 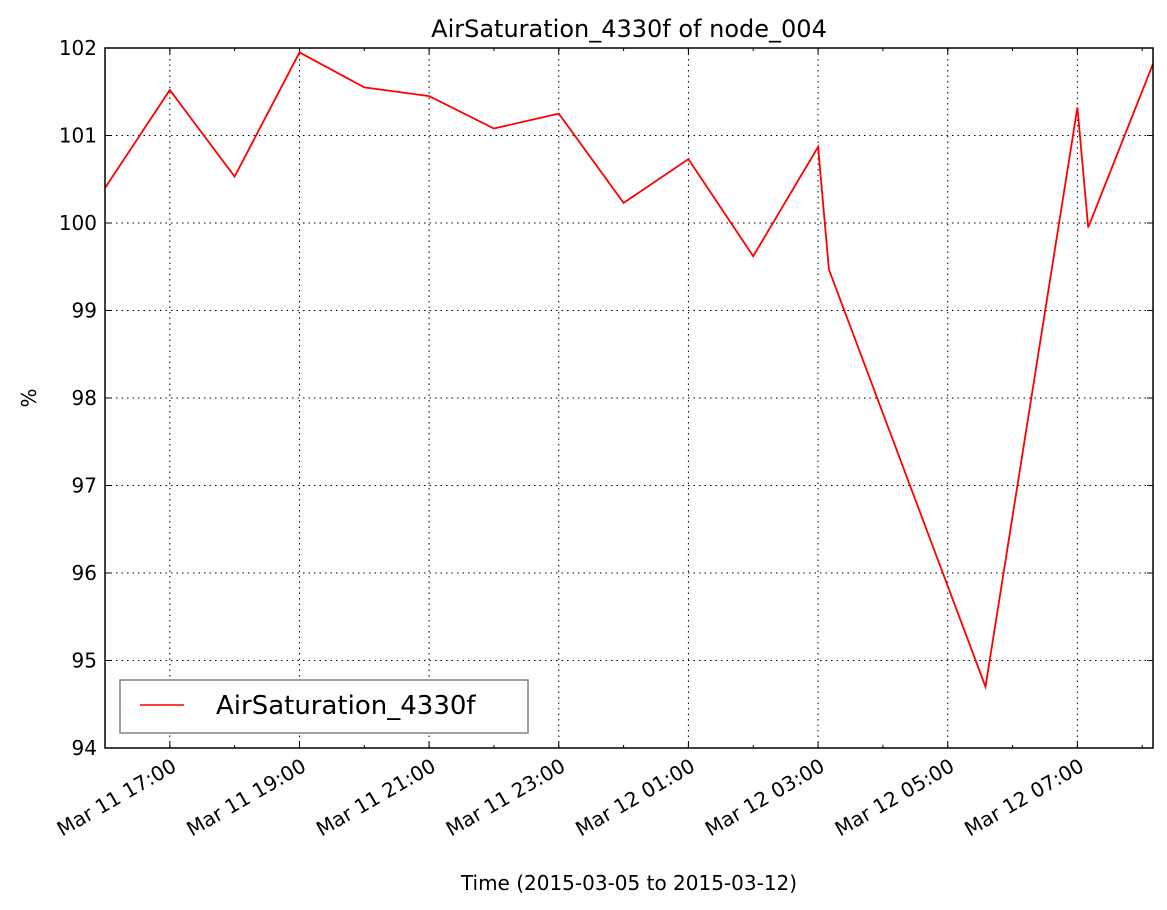 I want to click on legend: AirSaturation_4330f, so click(x=324, y=706).